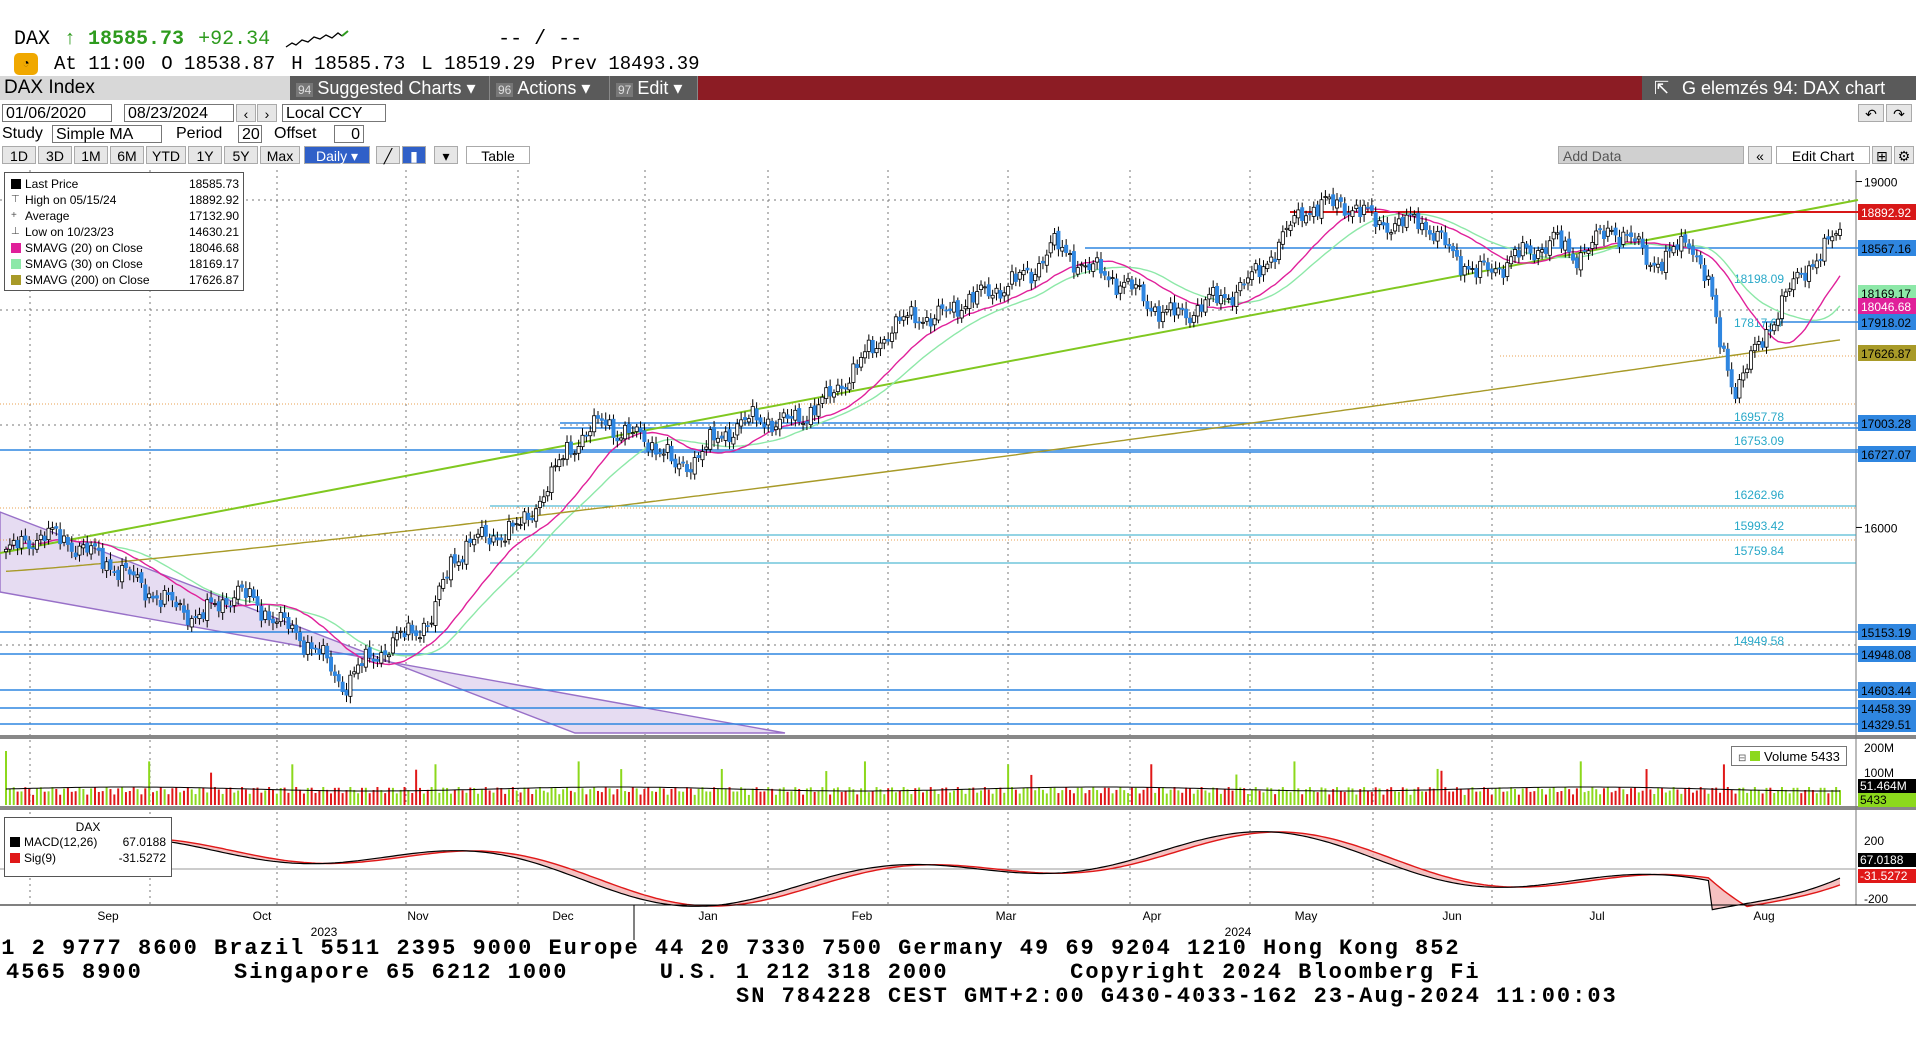  What do you see at coordinates (91, 155) in the screenshot?
I see `range-1m: 1M` at bounding box center [91, 155].